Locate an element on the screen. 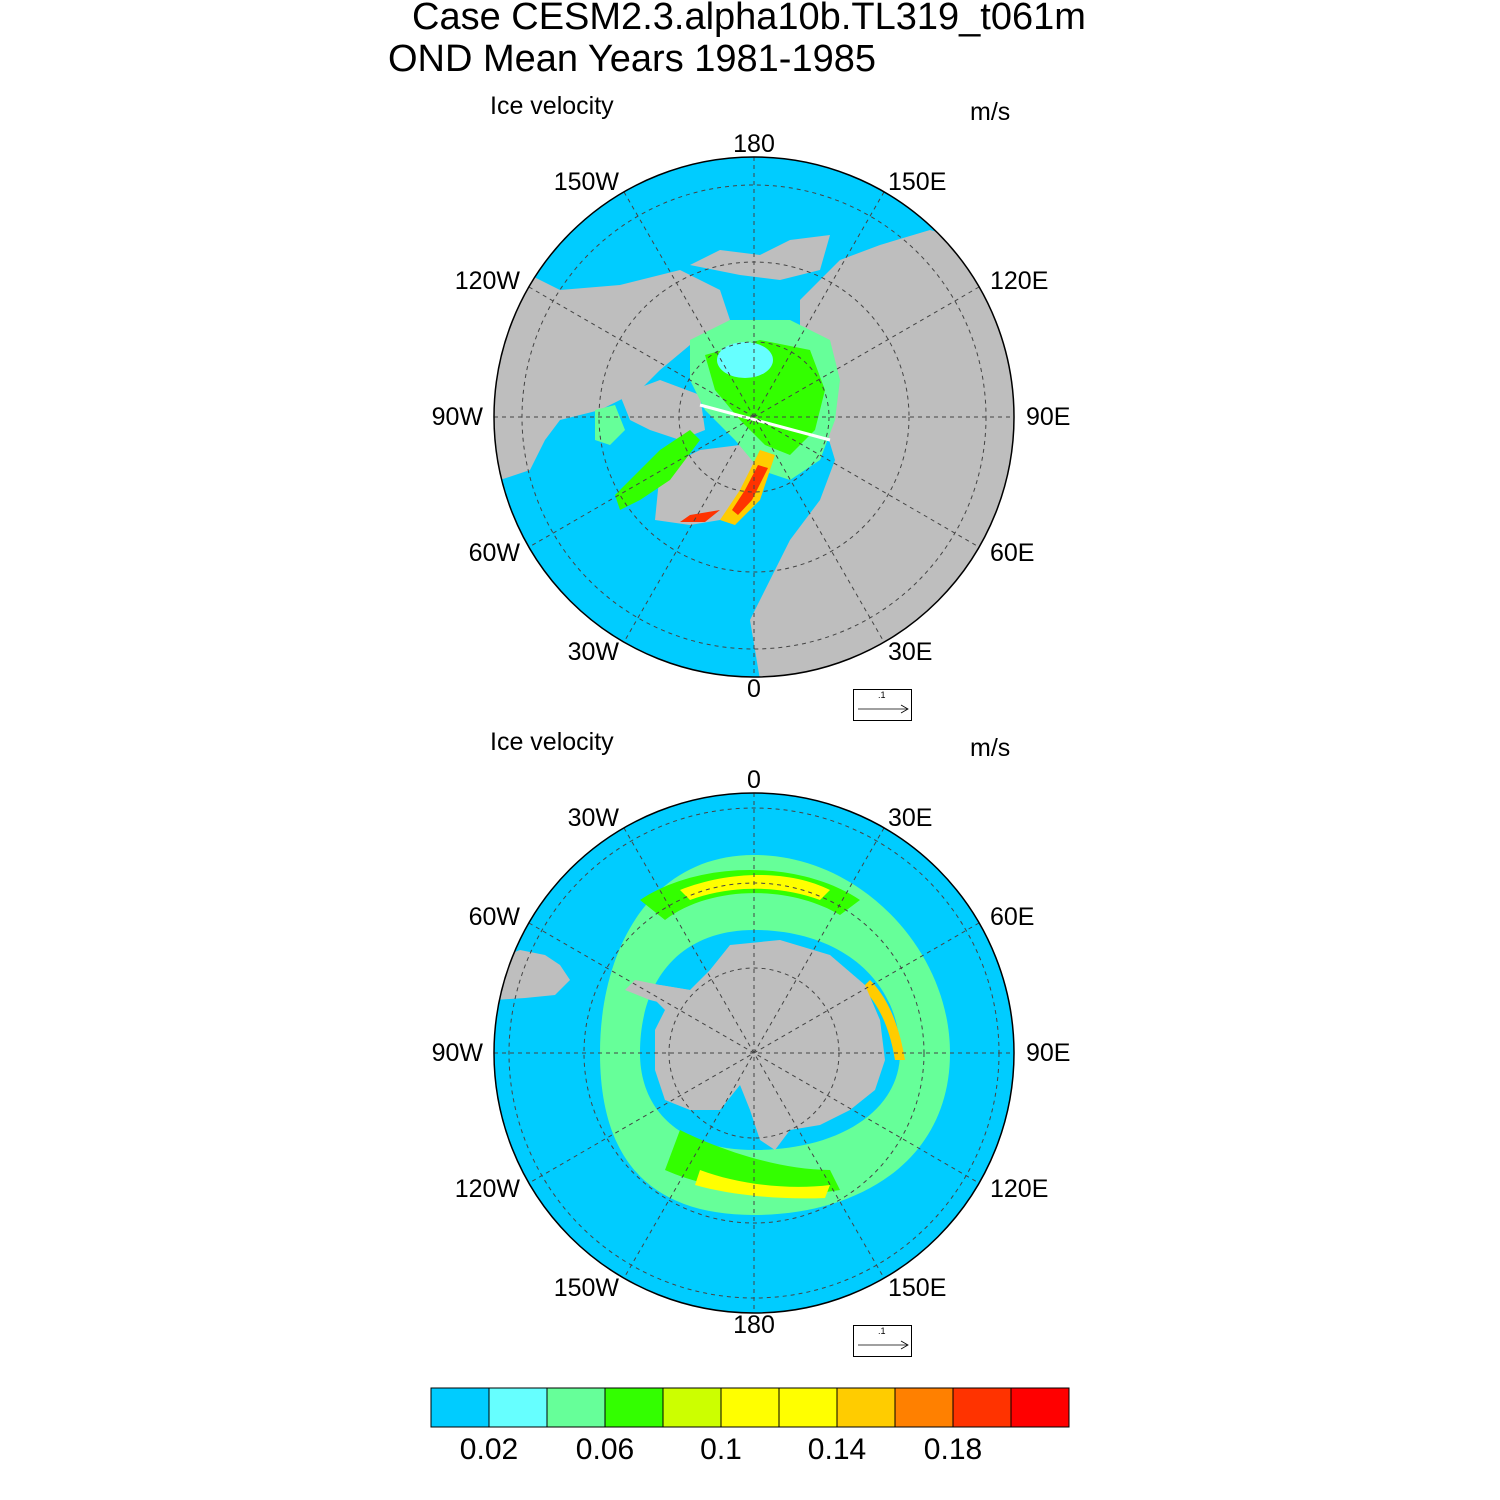 The height and width of the screenshot is (1500, 1500). north-graticule is located at coordinates (754, 417).